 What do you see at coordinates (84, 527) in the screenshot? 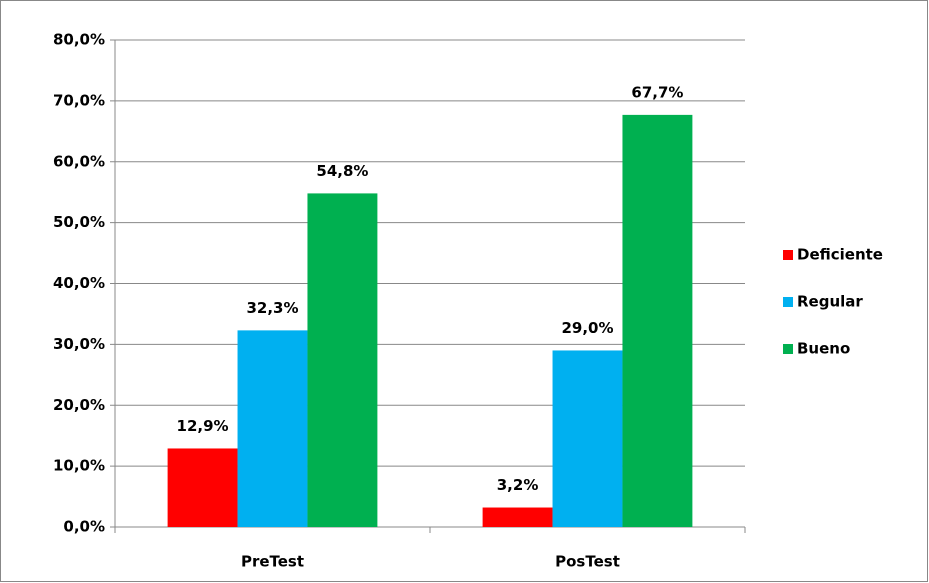
I see `y-tick-label: 0,0%` at bounding box center [84, 527].